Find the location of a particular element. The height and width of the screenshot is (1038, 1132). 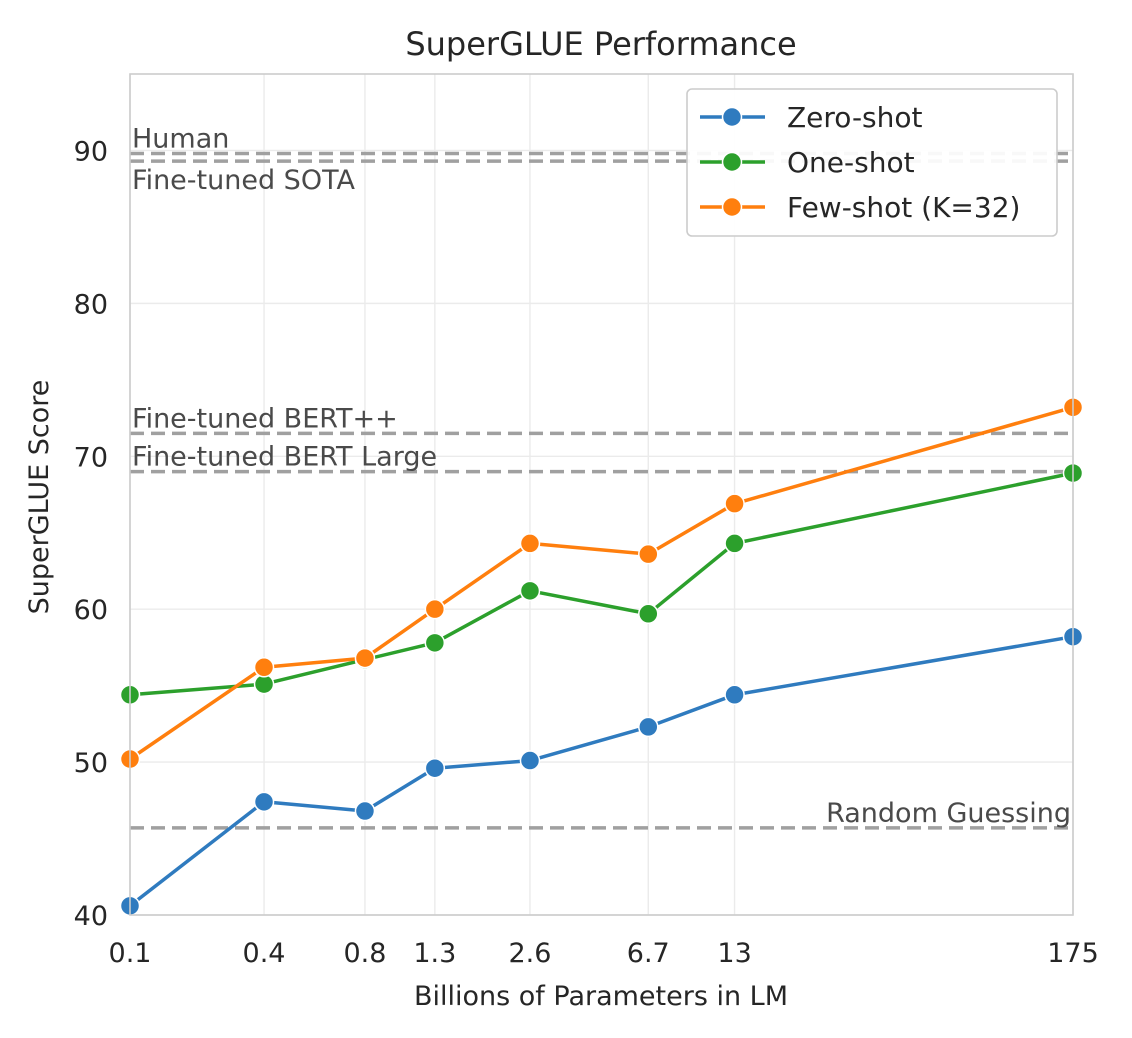

legend-entry: Zero-shot is located at coordinates (855, 117).